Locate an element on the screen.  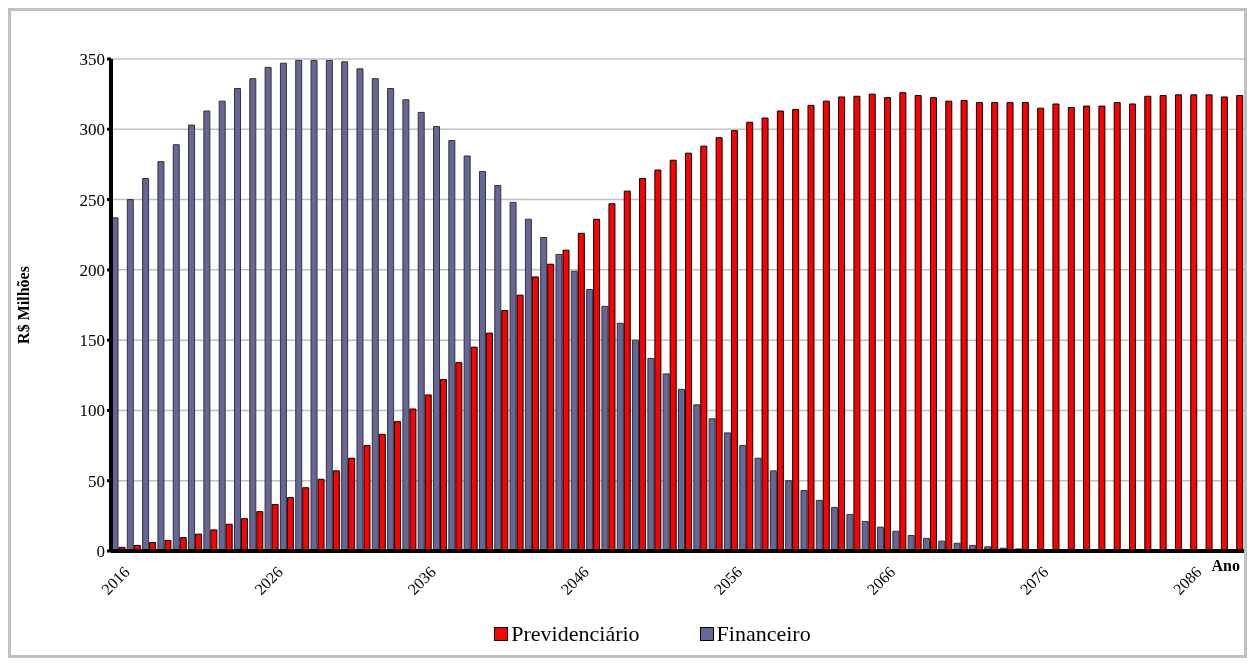
y-tick-label: 100 is located at coordinates (92, 411).